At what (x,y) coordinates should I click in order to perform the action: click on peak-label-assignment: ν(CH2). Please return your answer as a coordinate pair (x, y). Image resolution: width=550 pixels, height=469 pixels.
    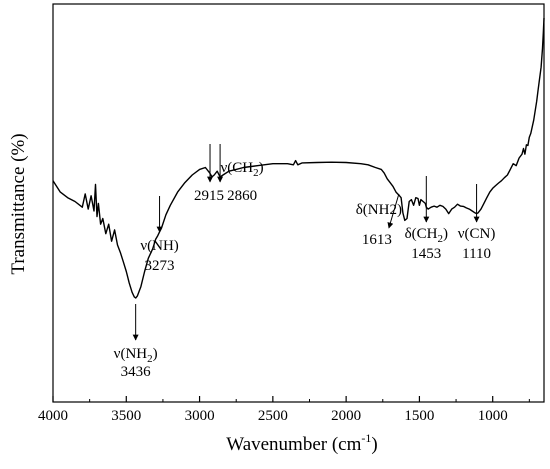
    Looking at the image, I should click on (242, 169).